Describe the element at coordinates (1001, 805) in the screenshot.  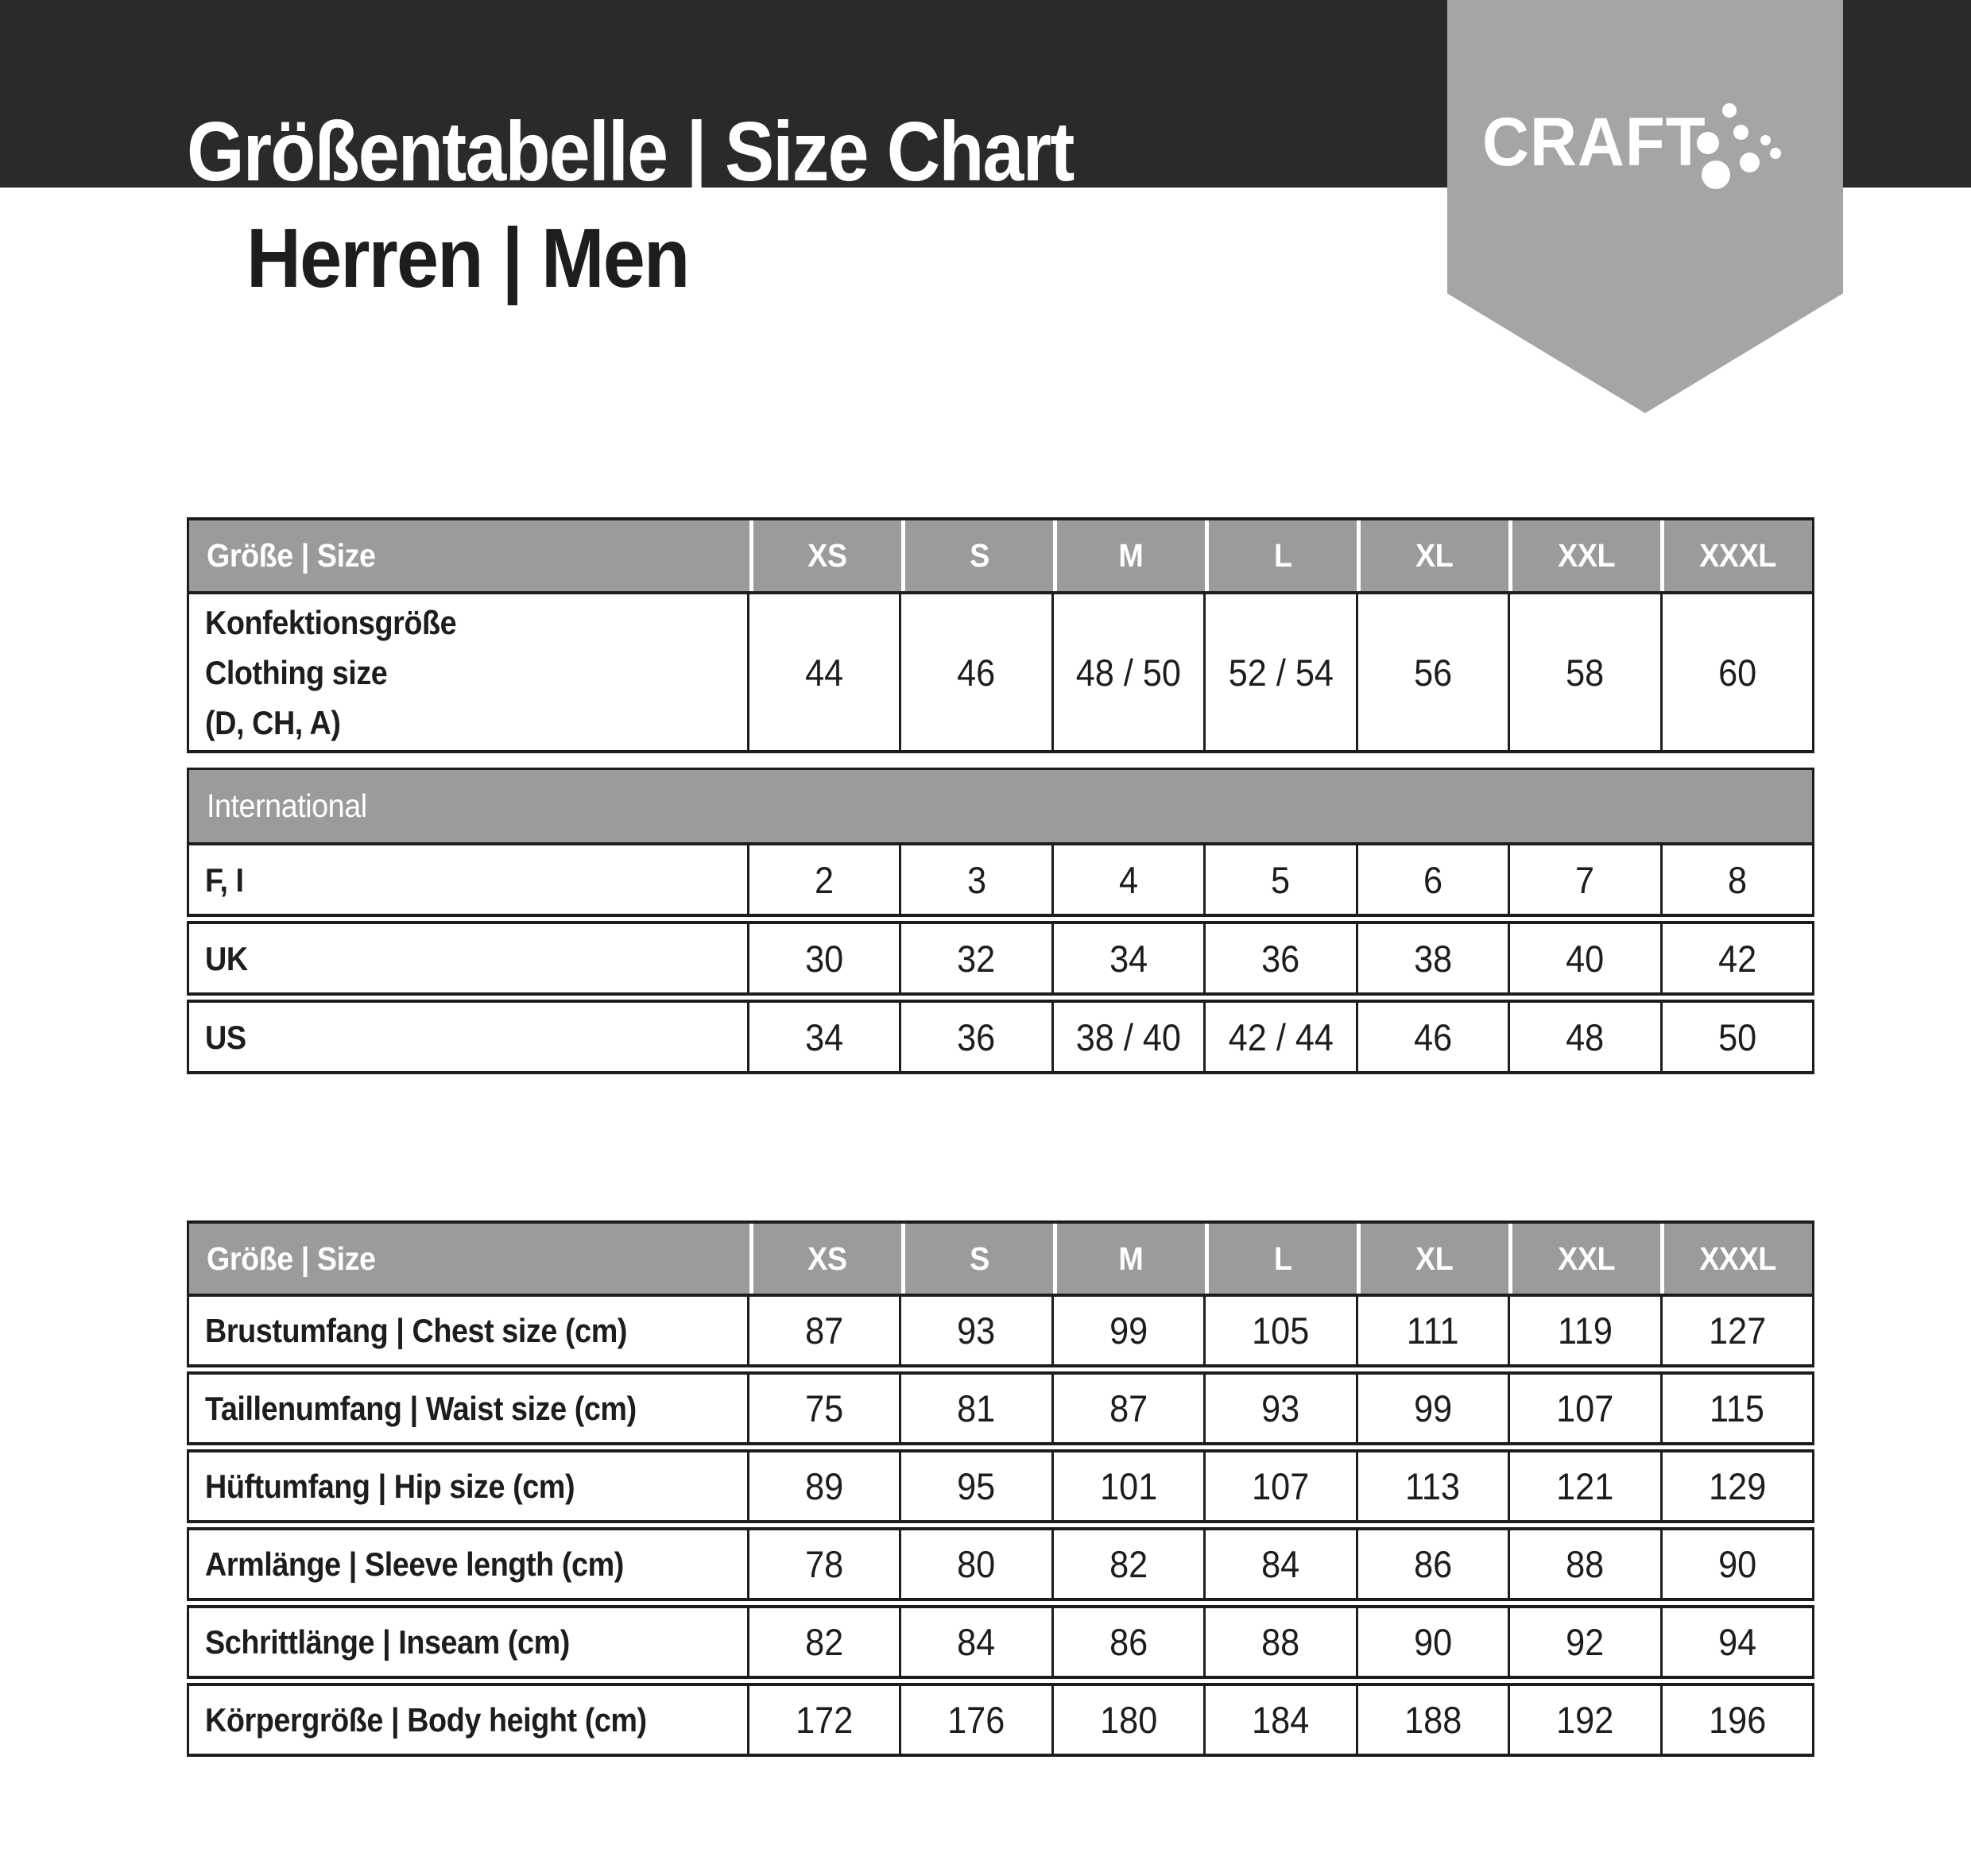
I see `international-section-band: International` at that location.